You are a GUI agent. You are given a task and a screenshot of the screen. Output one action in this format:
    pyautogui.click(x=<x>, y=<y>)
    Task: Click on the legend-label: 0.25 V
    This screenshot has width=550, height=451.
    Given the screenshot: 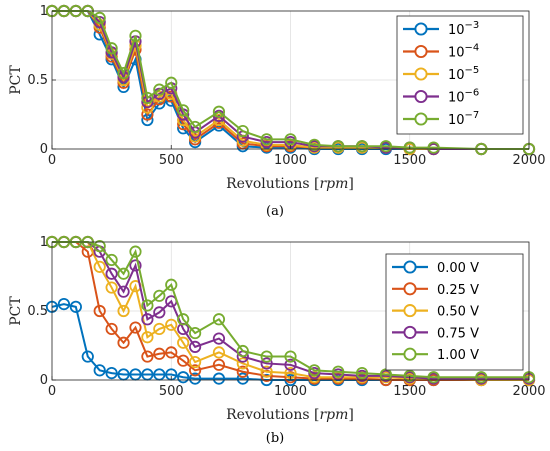 What is the action you would take?
    pyautogui.click(x=458, y=290)
    